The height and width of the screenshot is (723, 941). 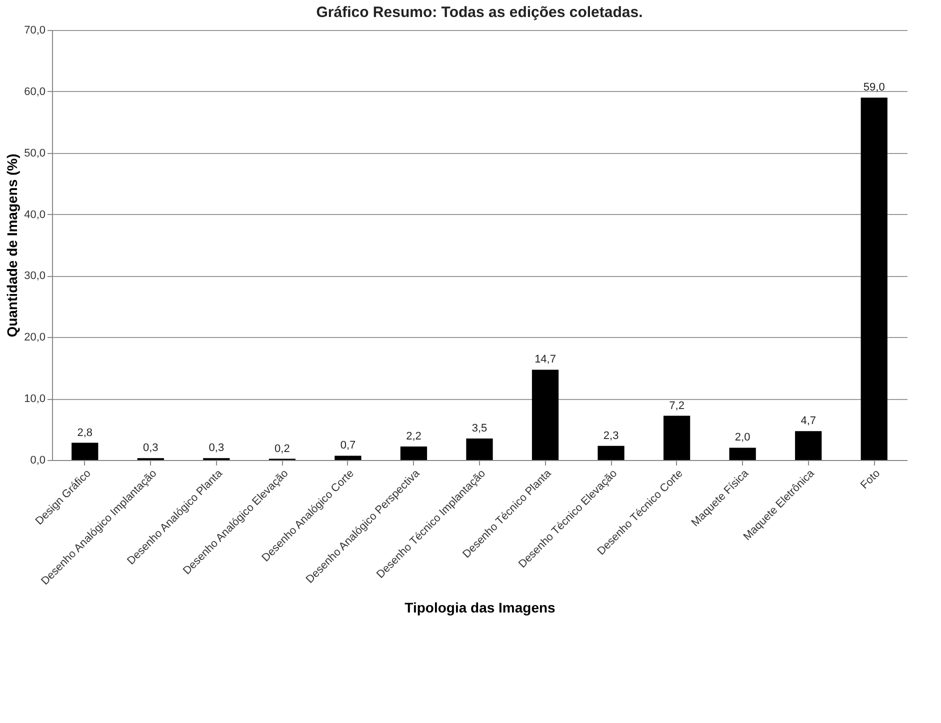 What do you see at coordinates (35, 276) in the screenshot?
I see `y-tick-label: 30,0` at bounding box center [35, 276].